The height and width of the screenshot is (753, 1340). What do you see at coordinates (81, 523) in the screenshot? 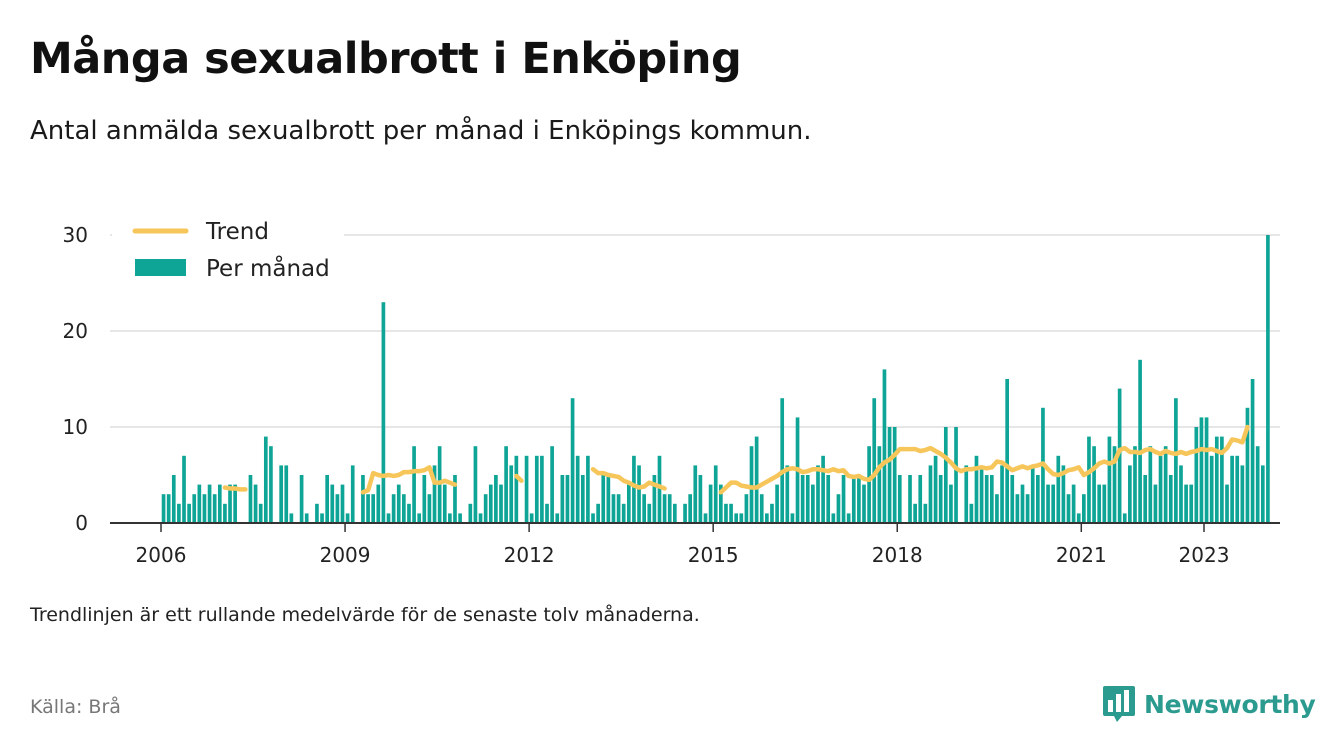
I see `y-tick-label: 0` at bounding box center [81, 523].